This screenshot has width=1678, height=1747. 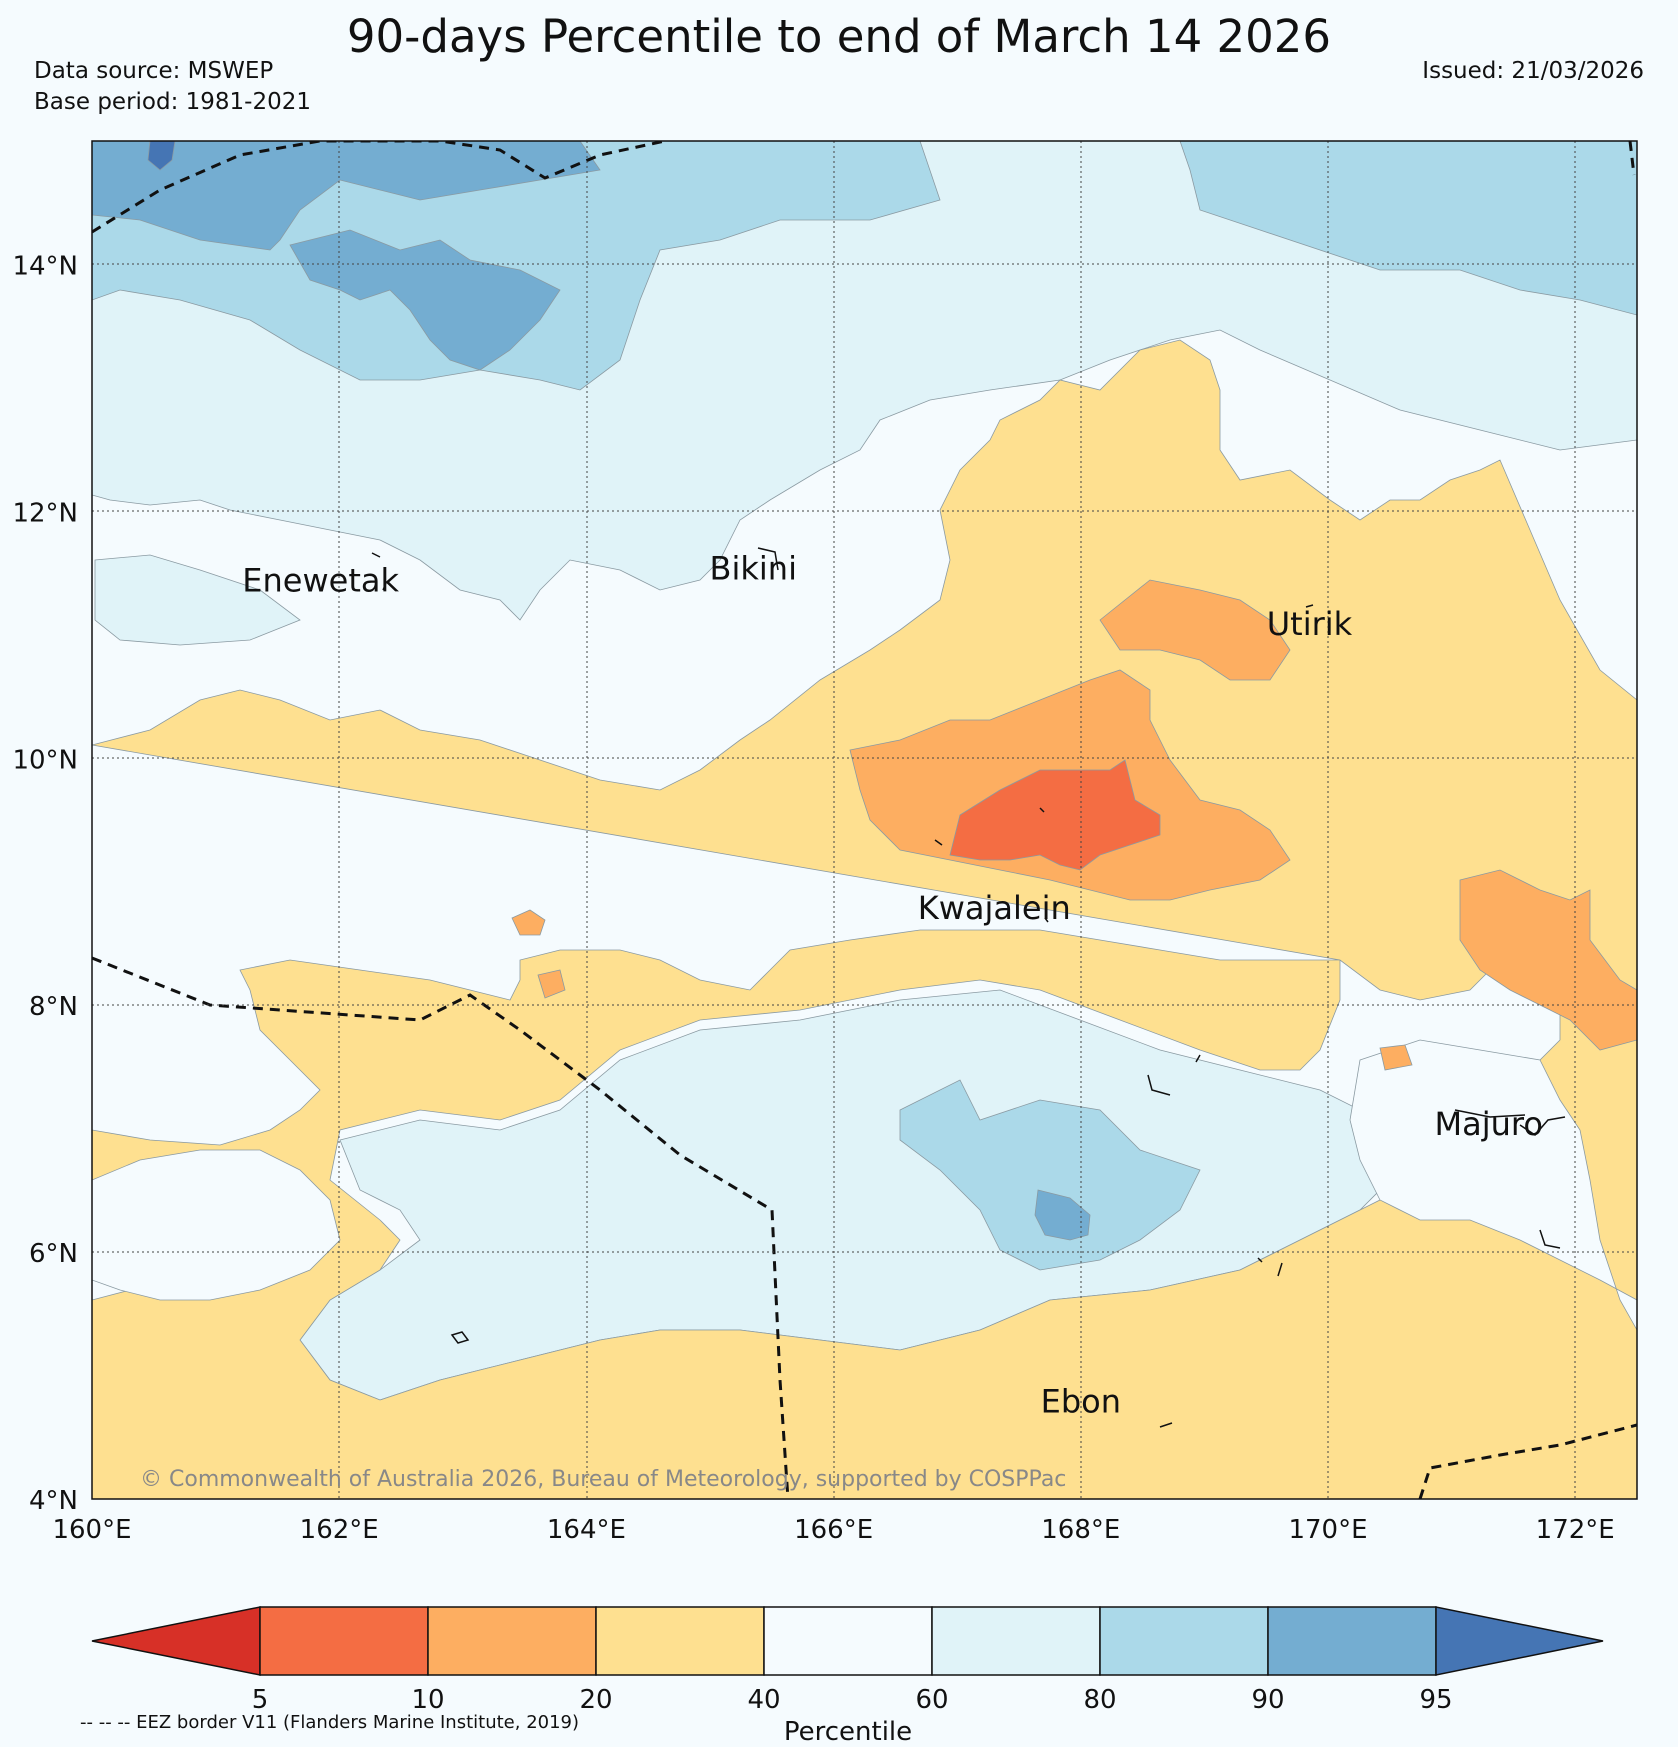 What do you see at coordinates (1080, 1530) in the screenshot?
I see `lon-tick-label: 168°E` at bounding box center [1080, 1530].